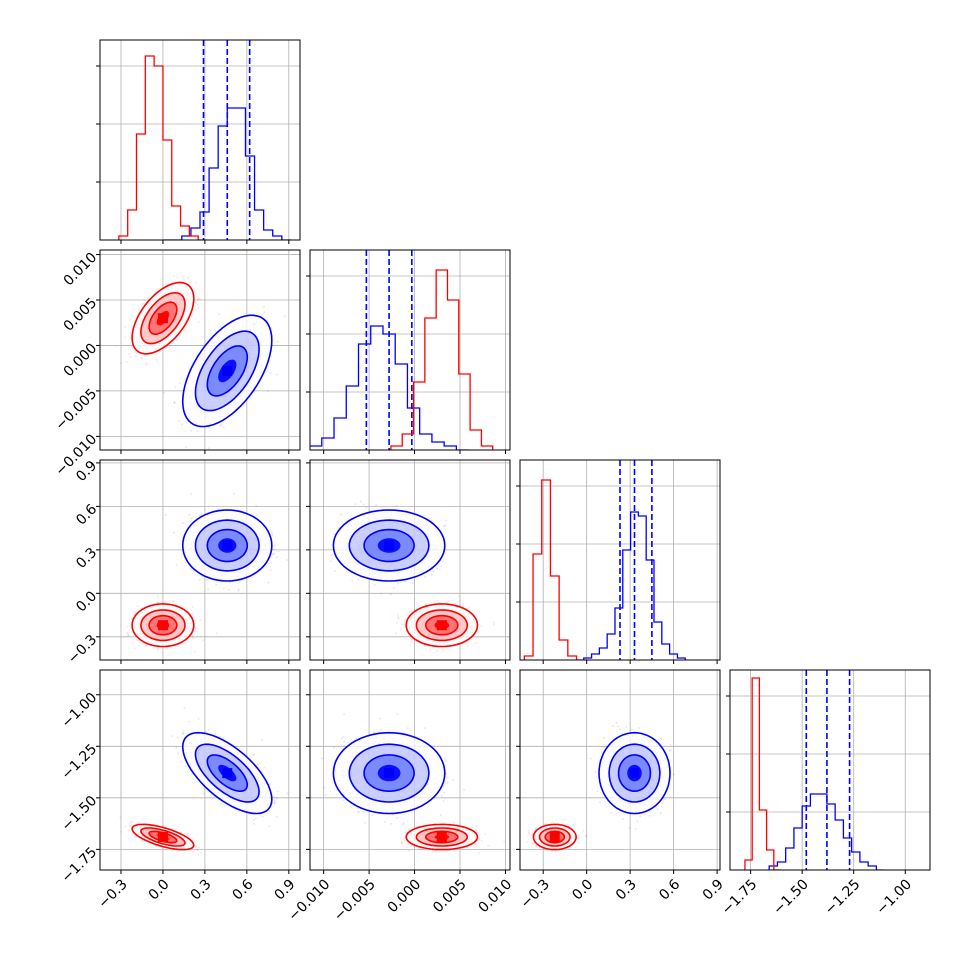  I want to click on y-tick-label: −0.3, so click(82, 649).